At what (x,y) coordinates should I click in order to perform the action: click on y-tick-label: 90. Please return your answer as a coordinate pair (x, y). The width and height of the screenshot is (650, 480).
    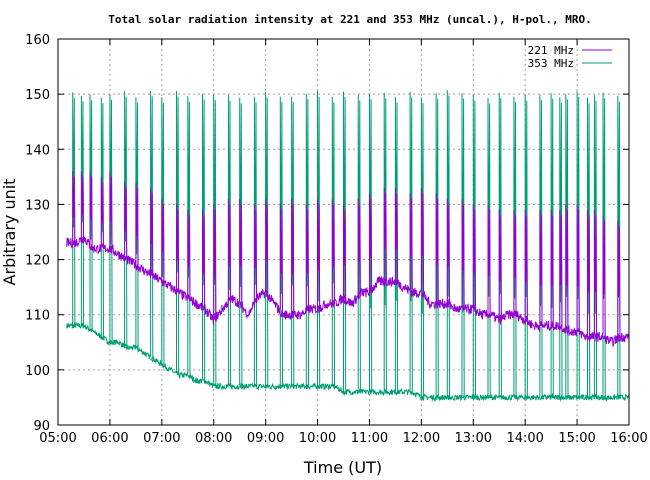
    Looking at the image, I should click on (41, 426).